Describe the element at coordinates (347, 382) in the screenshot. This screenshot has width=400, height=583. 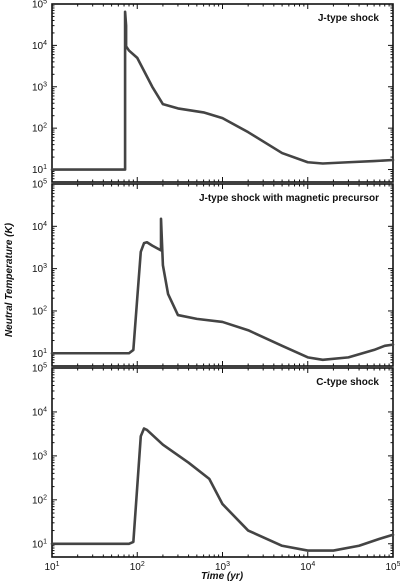
I see `panel-title: C-type shock` at that location.